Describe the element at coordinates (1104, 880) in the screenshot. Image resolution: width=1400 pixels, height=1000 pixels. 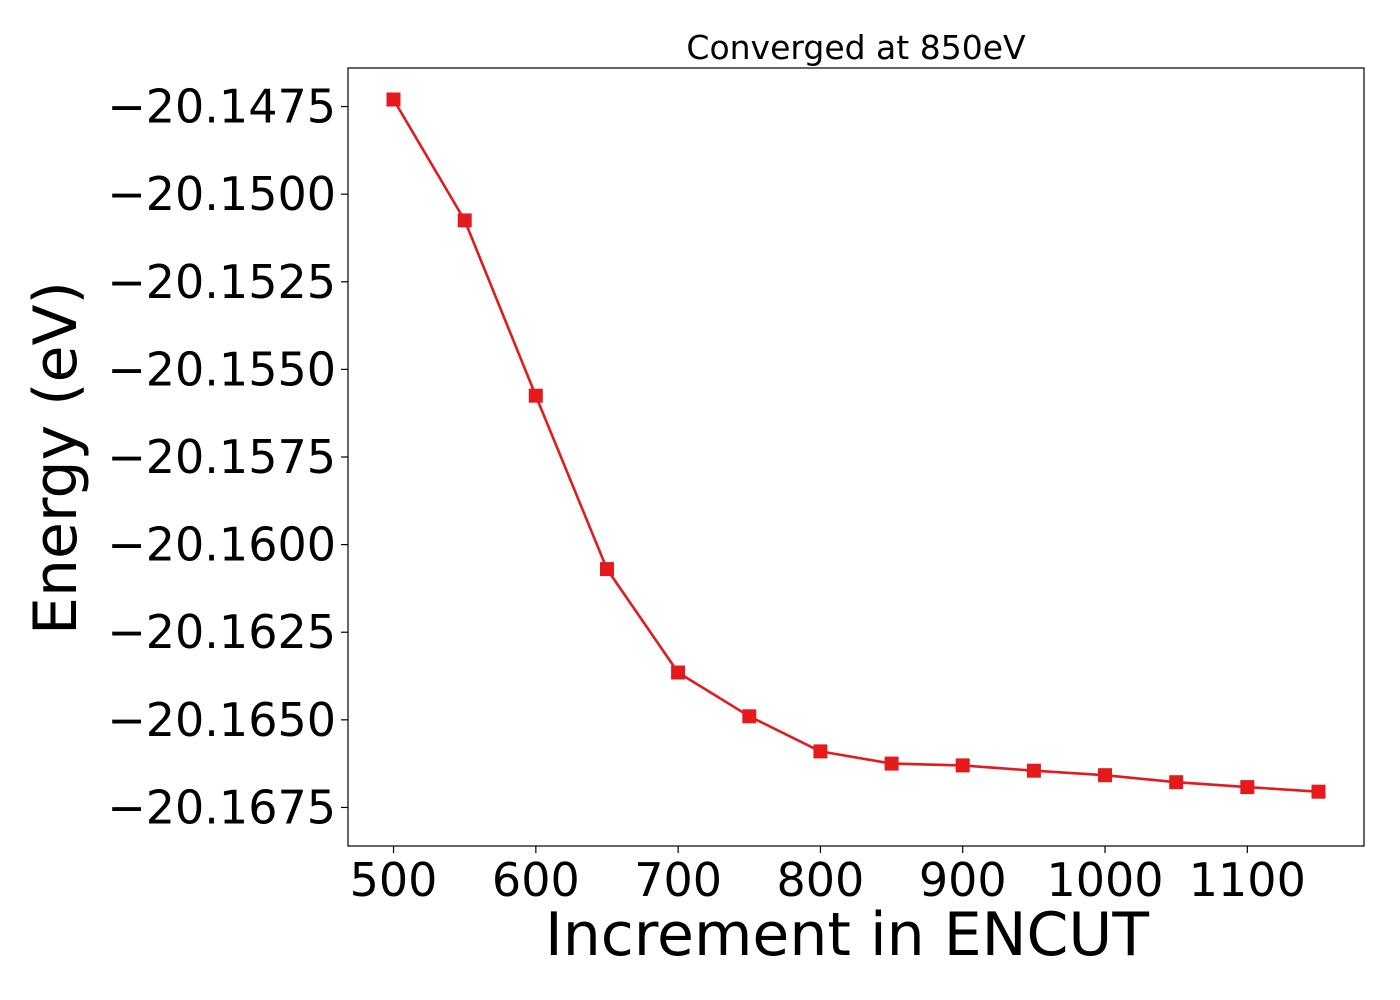
I see `x-tick-label: 1000` at that location.